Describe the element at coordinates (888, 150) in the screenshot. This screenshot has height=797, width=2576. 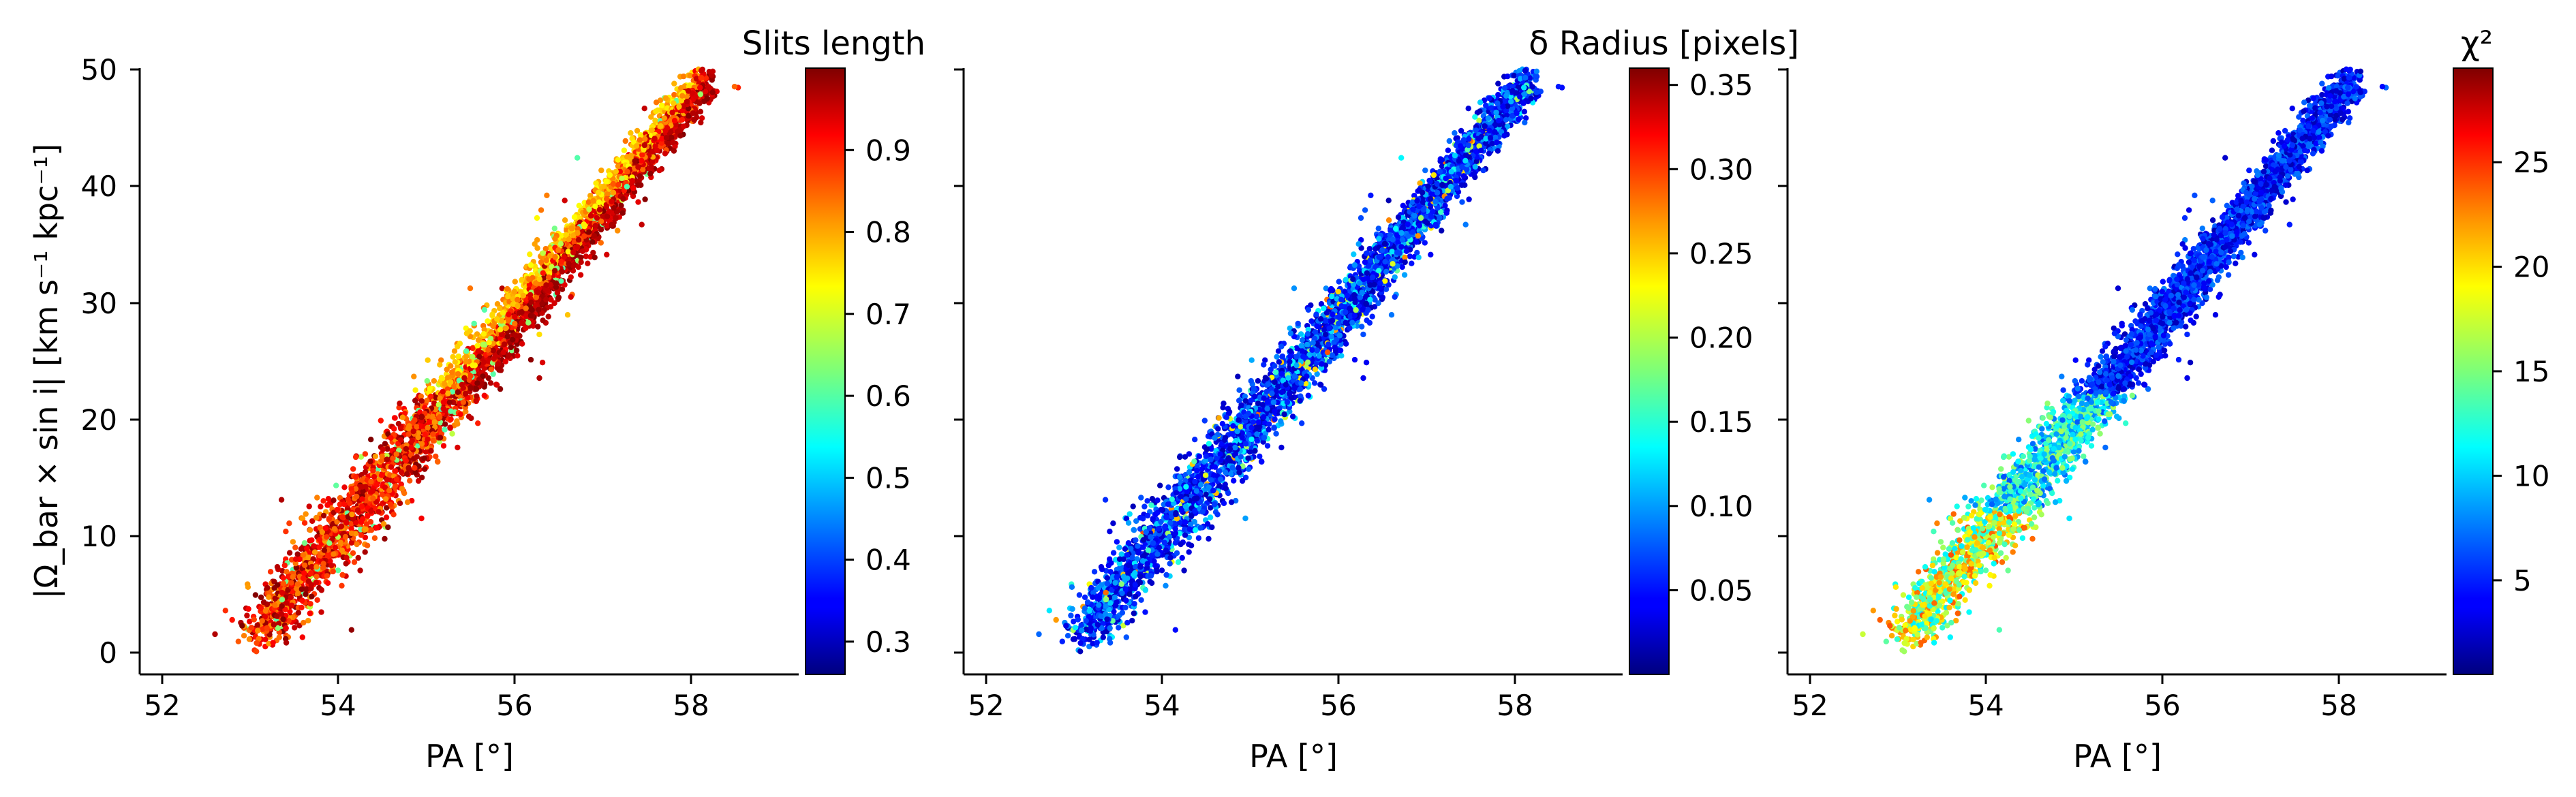
I see `colorbar-tick-label: 0.9` at that location.